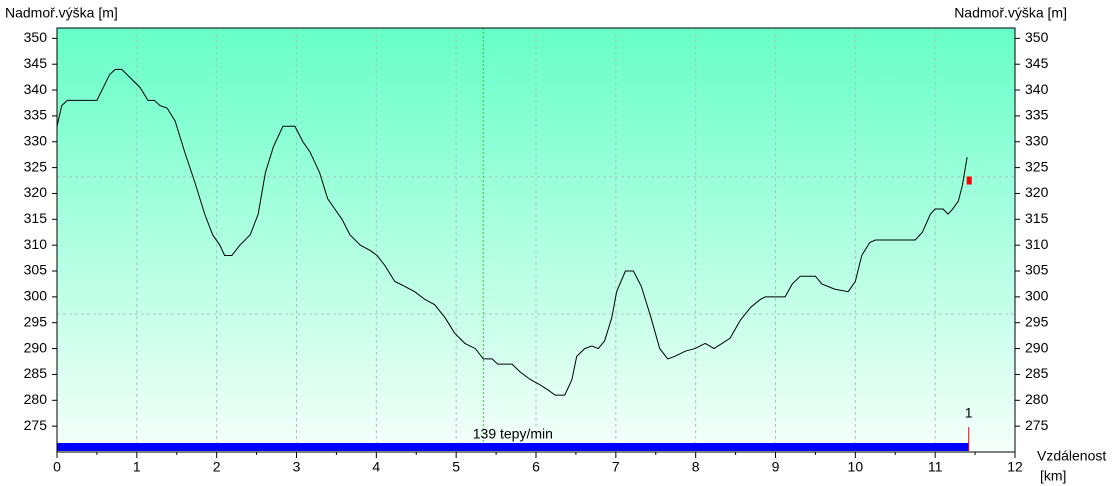 This screenshot has height=486, width=1112. Describe the element at coordinates (1037, 192) in the screenshot. I see `y-tick-label-right: 320` at that location.